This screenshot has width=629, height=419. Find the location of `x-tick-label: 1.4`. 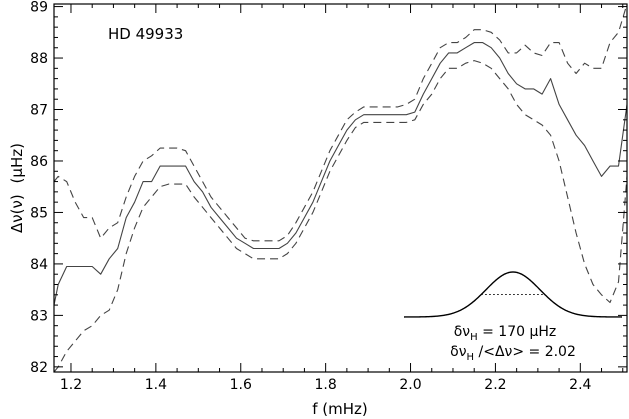

x-tick-label: 1.4 is located at coordinates (156, 385).